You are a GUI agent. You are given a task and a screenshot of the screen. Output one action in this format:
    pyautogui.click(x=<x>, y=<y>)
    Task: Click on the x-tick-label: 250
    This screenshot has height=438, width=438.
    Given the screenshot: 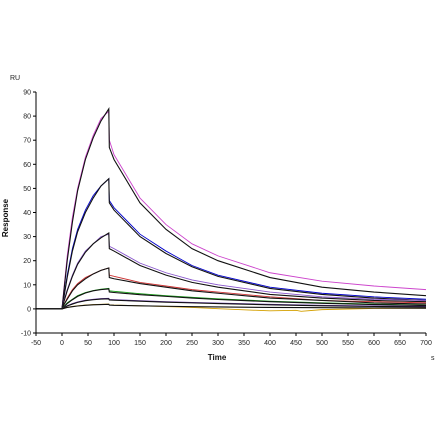 What is the action you would take?
    pyautogui.click(x=192, y=343)
    